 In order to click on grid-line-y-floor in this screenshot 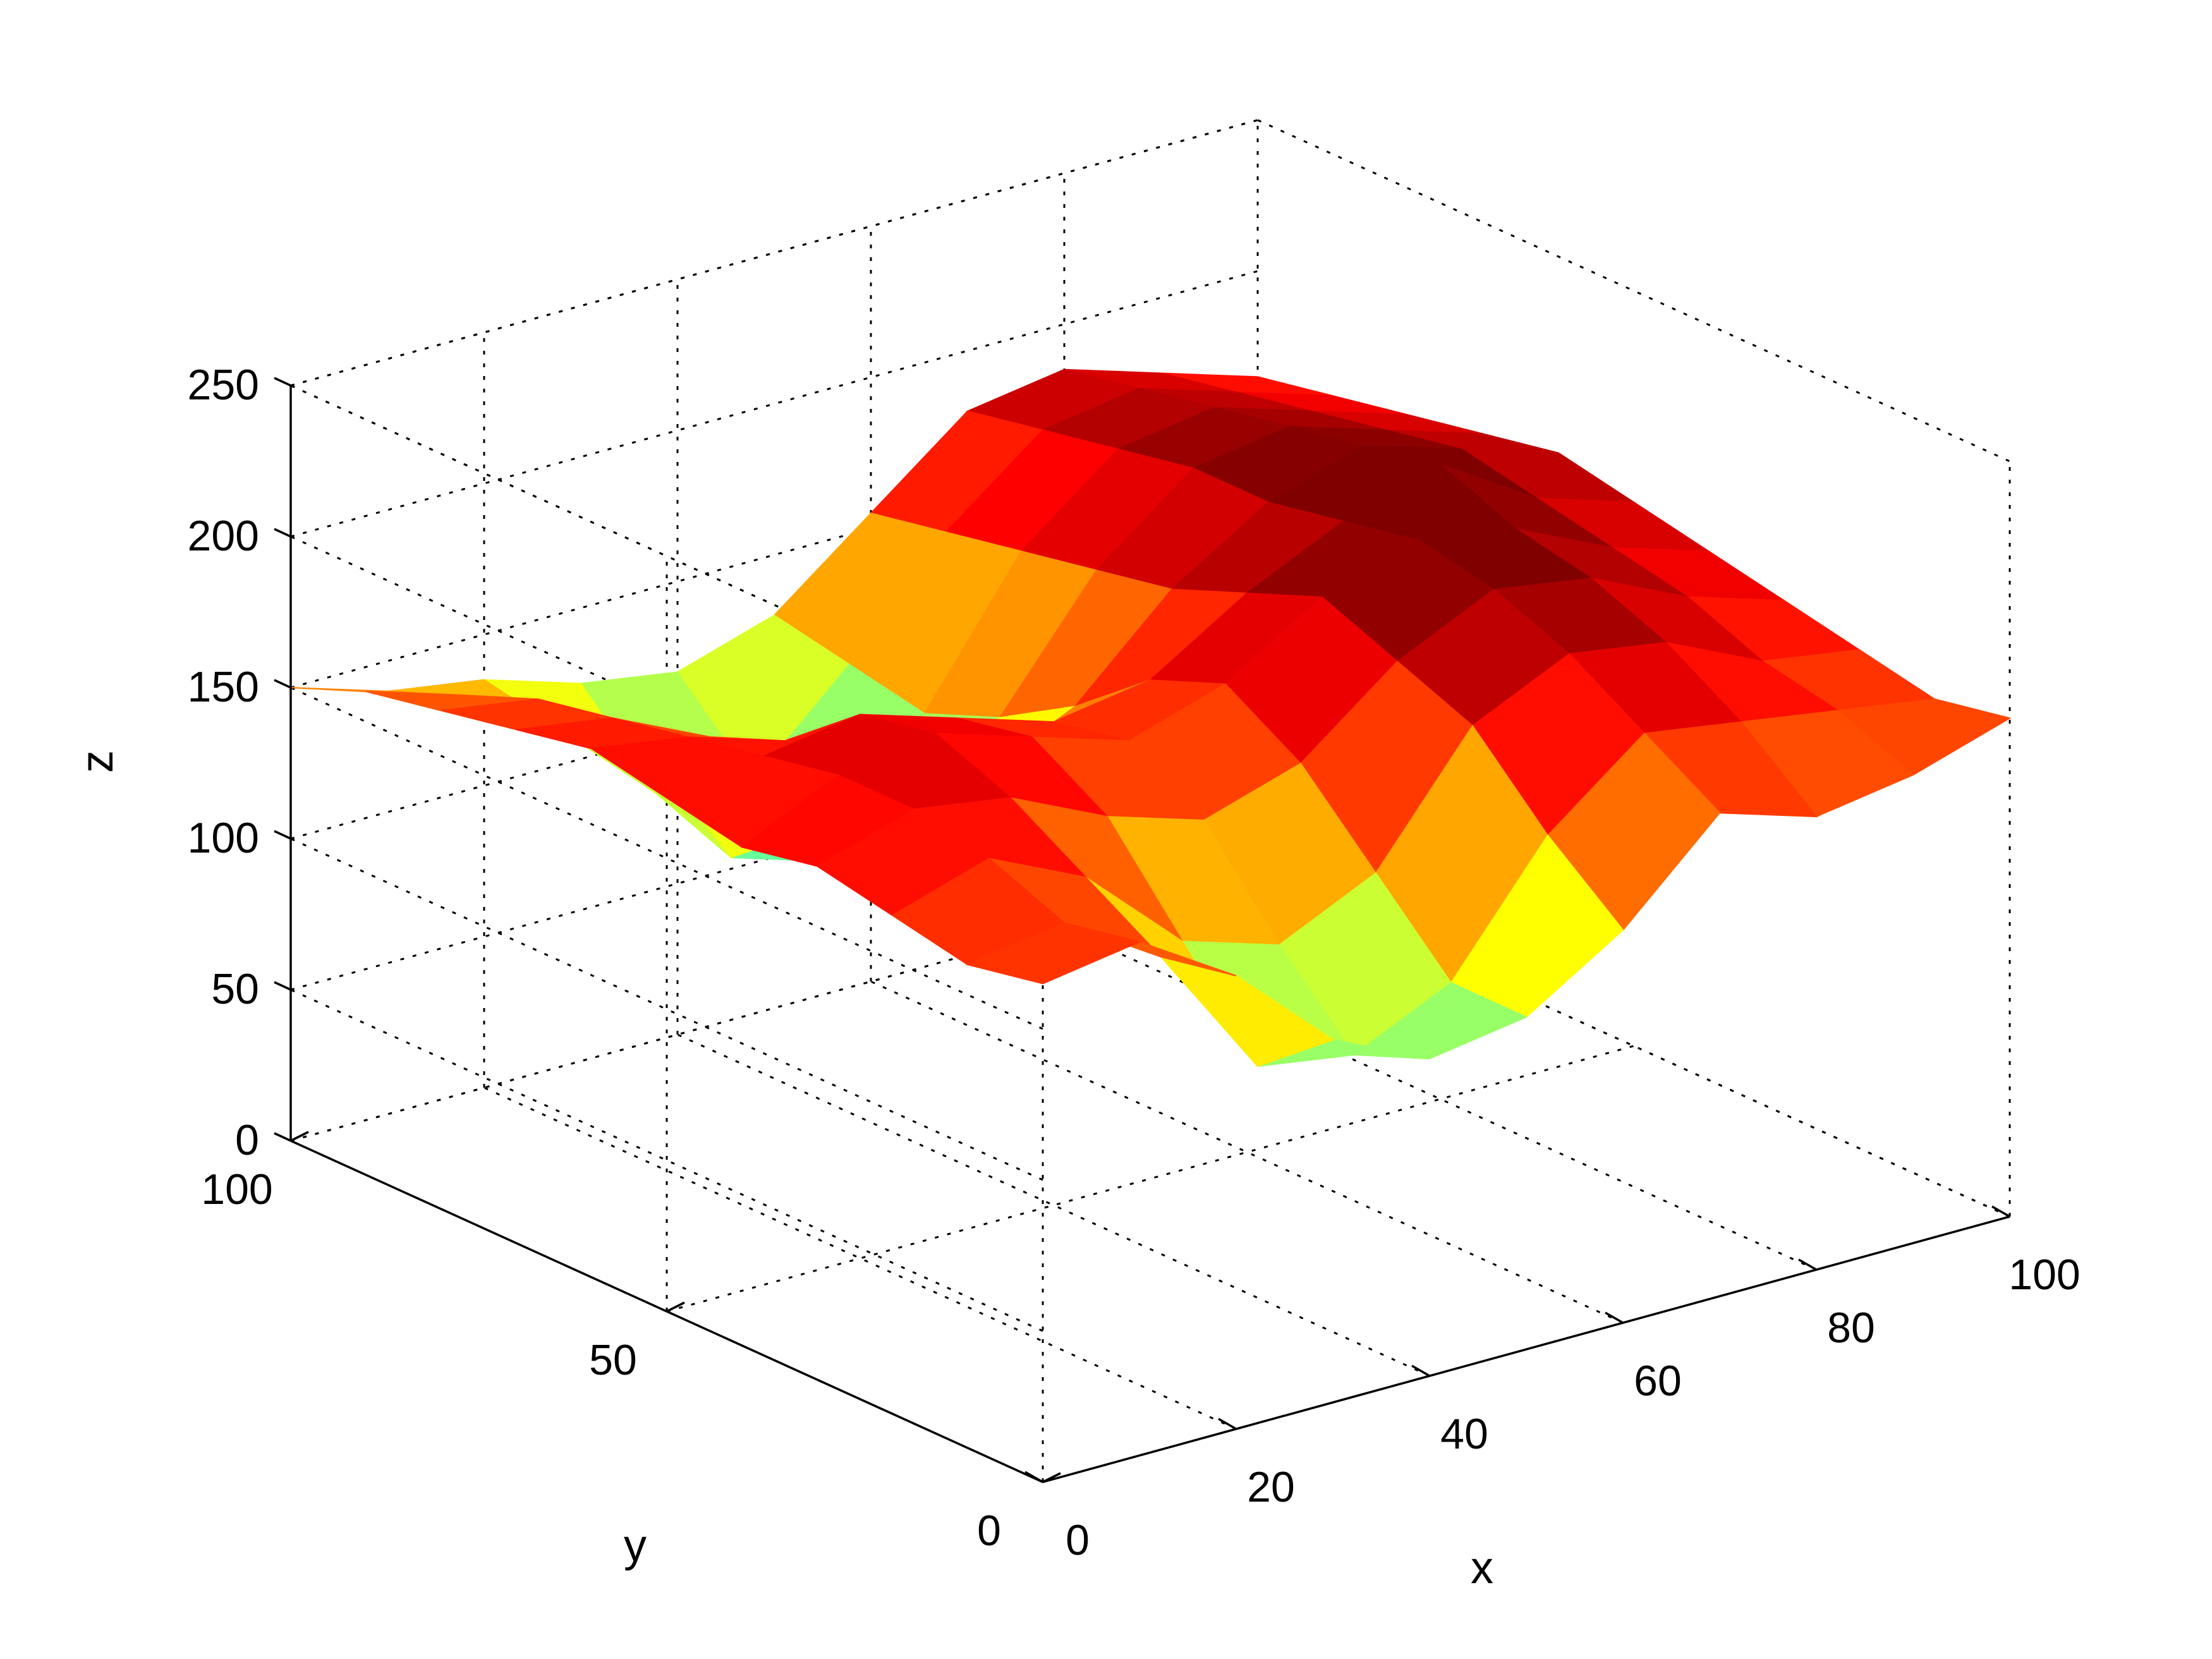, I will do `click(1150, 1179)`.